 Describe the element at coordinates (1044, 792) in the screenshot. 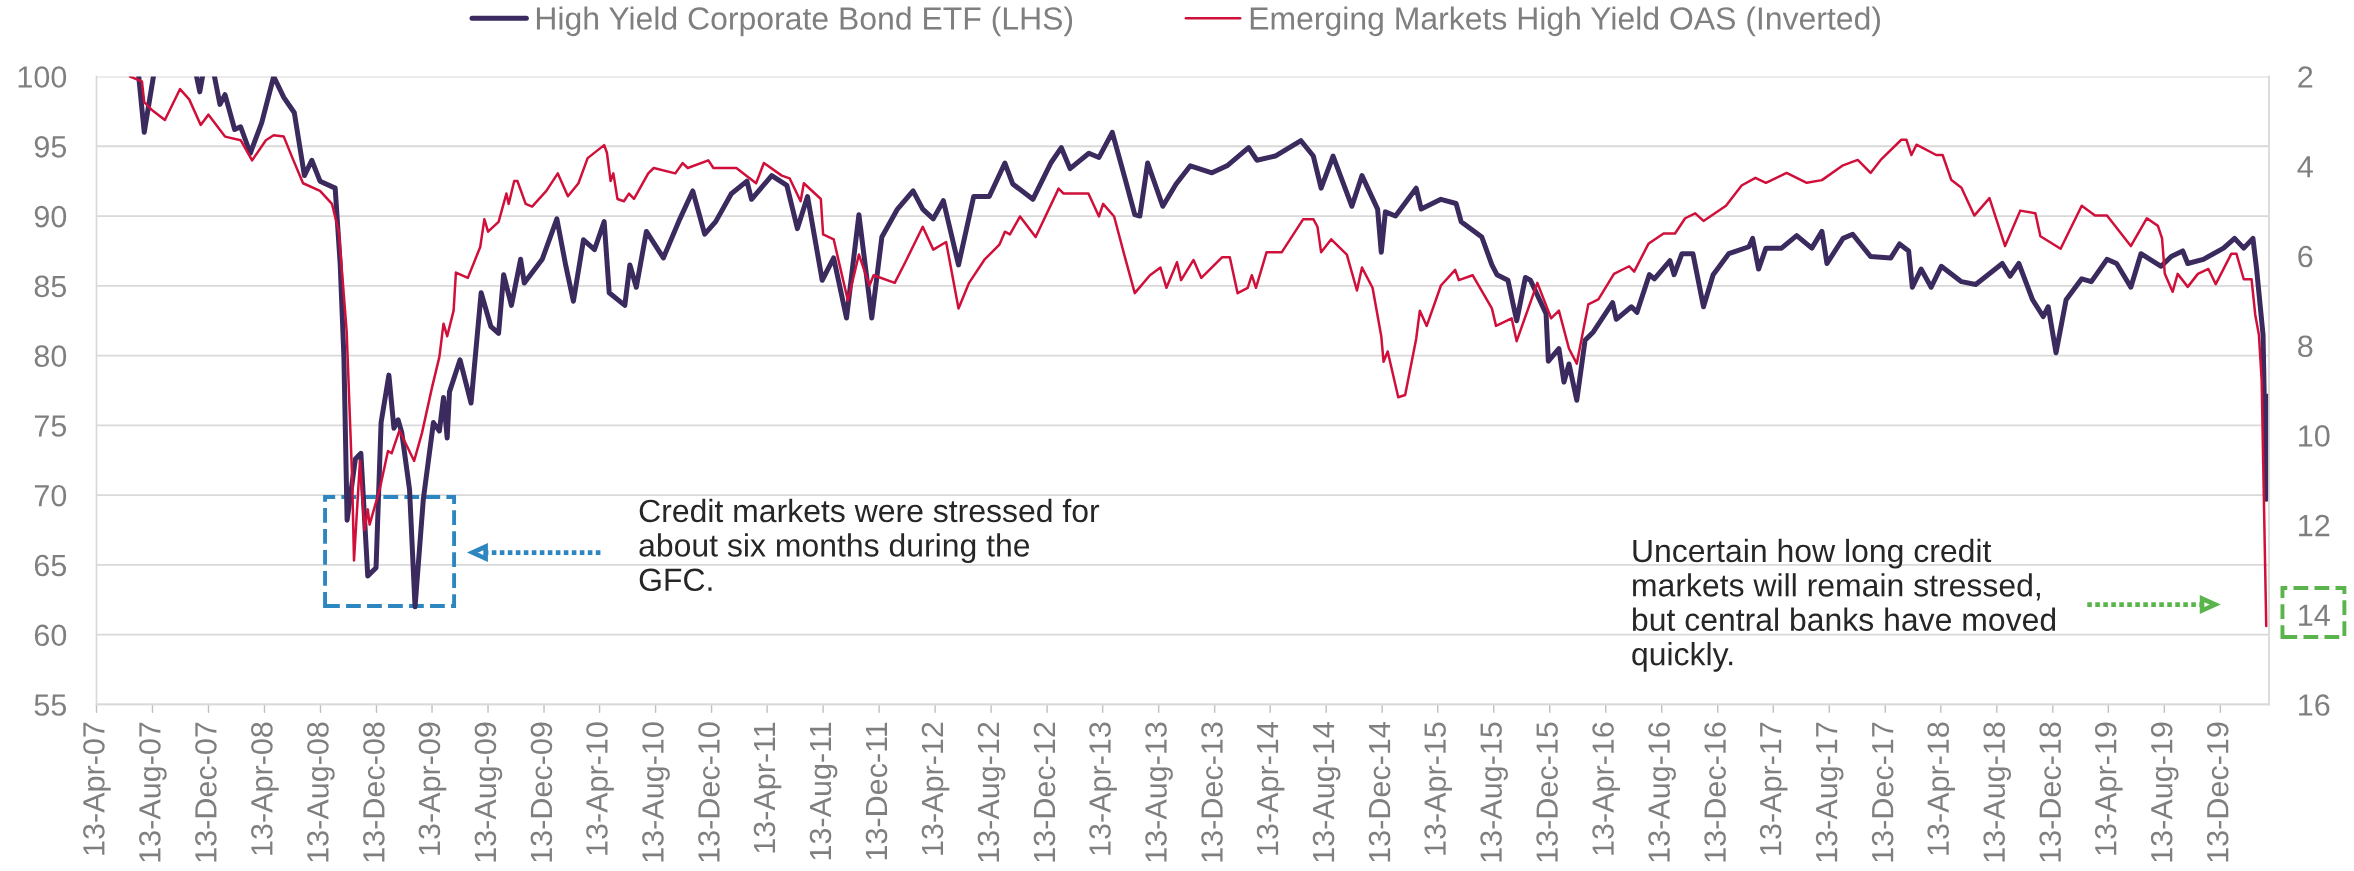

I see `x-tick-label: 13-Dec-12` at that location.